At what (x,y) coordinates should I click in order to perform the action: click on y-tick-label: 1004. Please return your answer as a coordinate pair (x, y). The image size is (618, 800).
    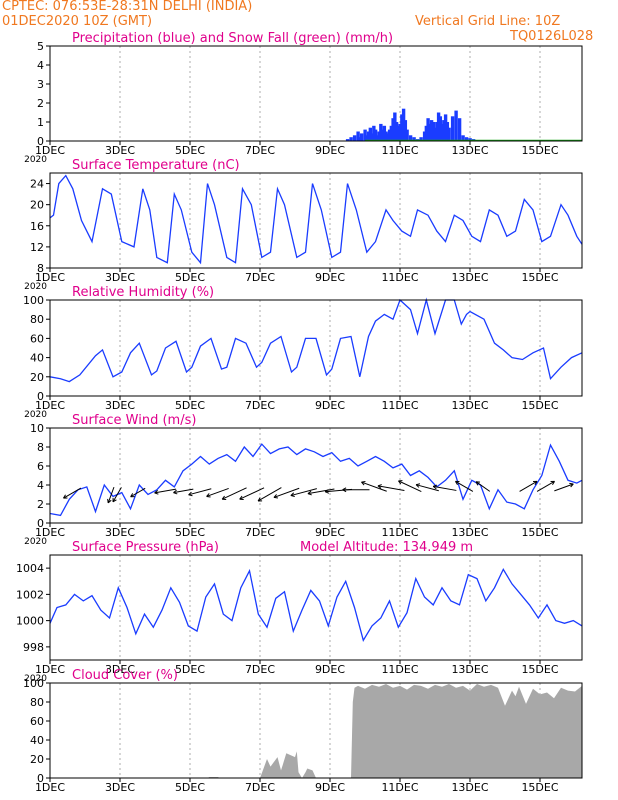
    Looking at the image, I should click on (30, 568).